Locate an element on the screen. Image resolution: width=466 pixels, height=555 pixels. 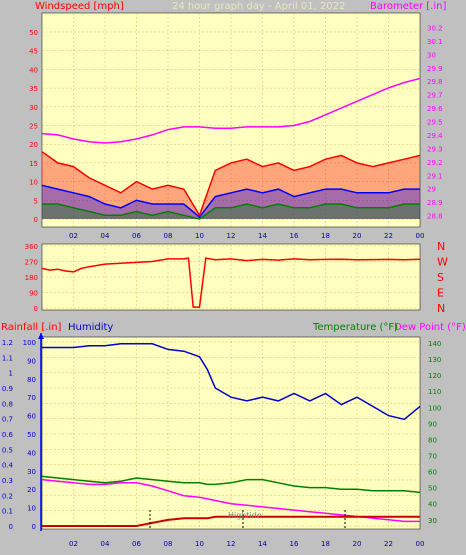
barometer-tick-label: 29.2 is located at coordinates (435, 163).